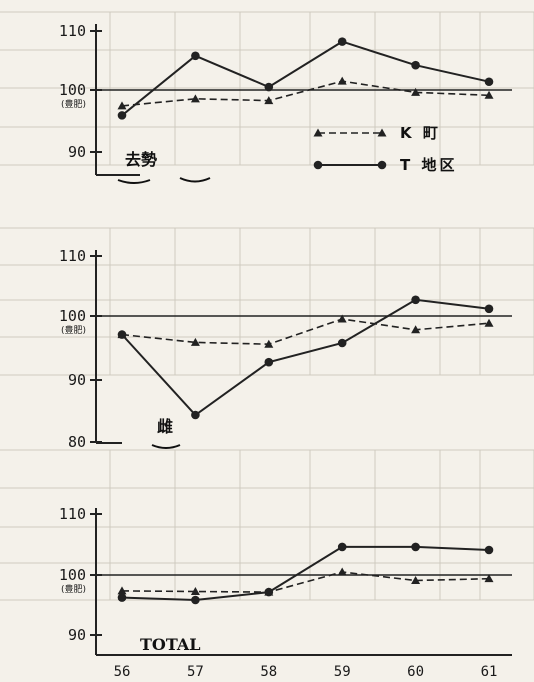 The width and height of the screenshot is (534, 682). What do you see at coordinates (489, 672) in the screenshot?
I see `x-tick-label: 61` at bounding box center [489, 672].